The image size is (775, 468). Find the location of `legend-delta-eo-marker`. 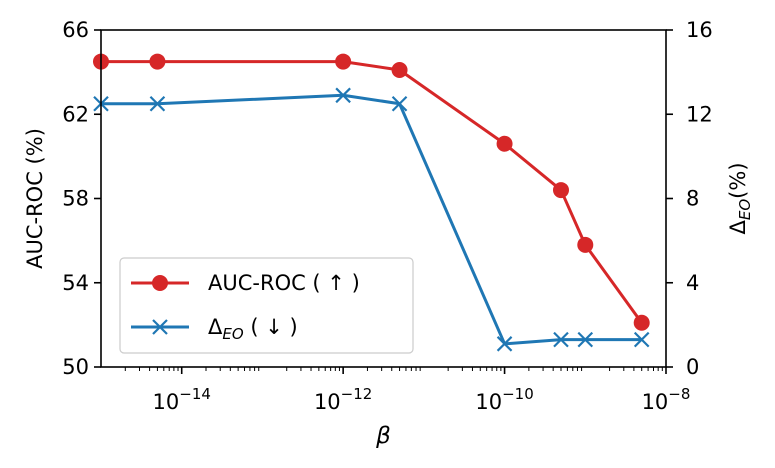

legend-delta-eo-marker is located at coordinates (160, 327).